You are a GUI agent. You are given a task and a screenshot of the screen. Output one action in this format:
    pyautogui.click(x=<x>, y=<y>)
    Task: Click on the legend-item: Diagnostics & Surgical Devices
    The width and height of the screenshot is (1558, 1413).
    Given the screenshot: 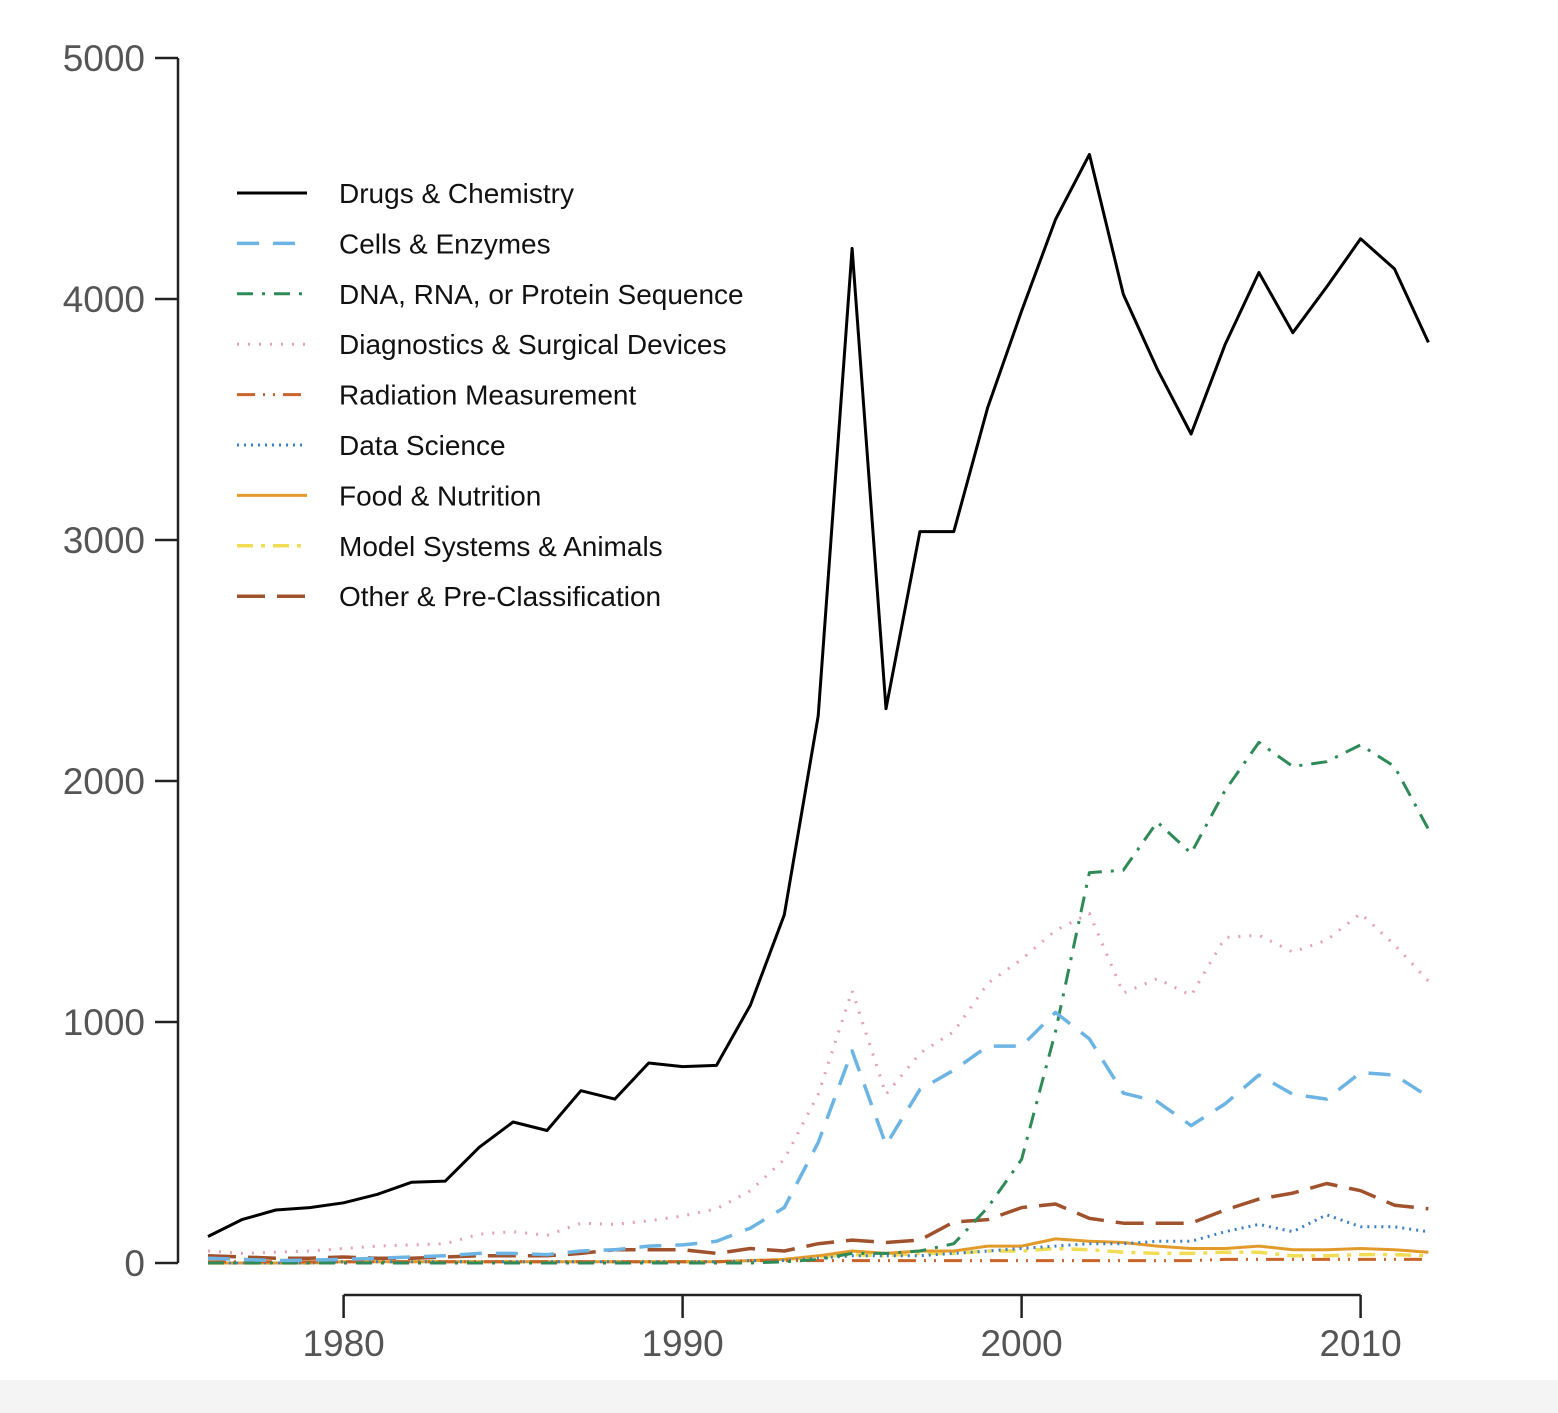 What is the action you would take?
    pyautogui.click(x=482, y=344)
    